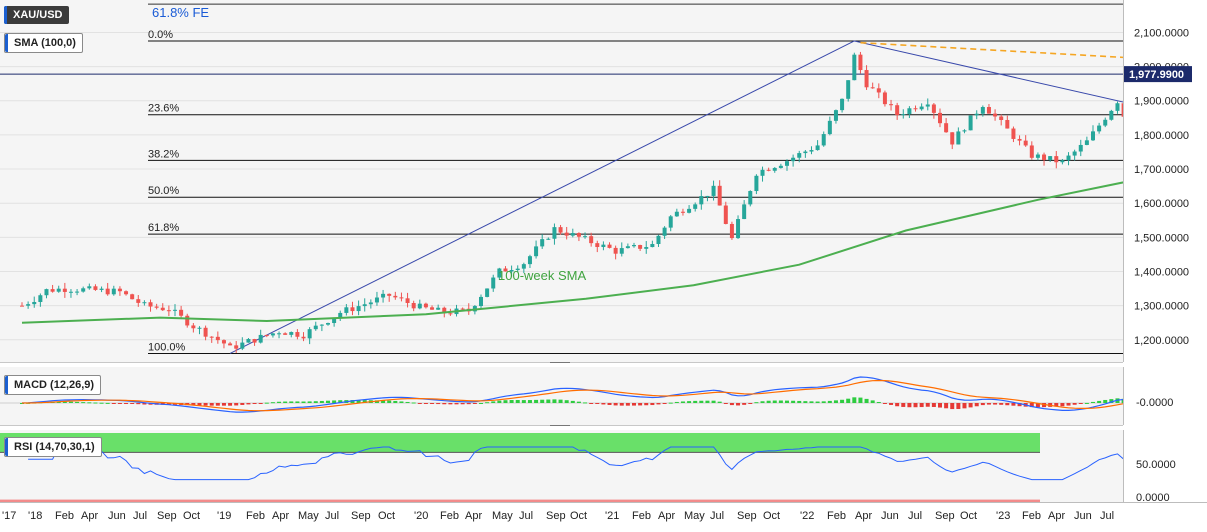 The image size is (1207, 532). I want to click on time-tick-label: Oct, so click(191, 516).